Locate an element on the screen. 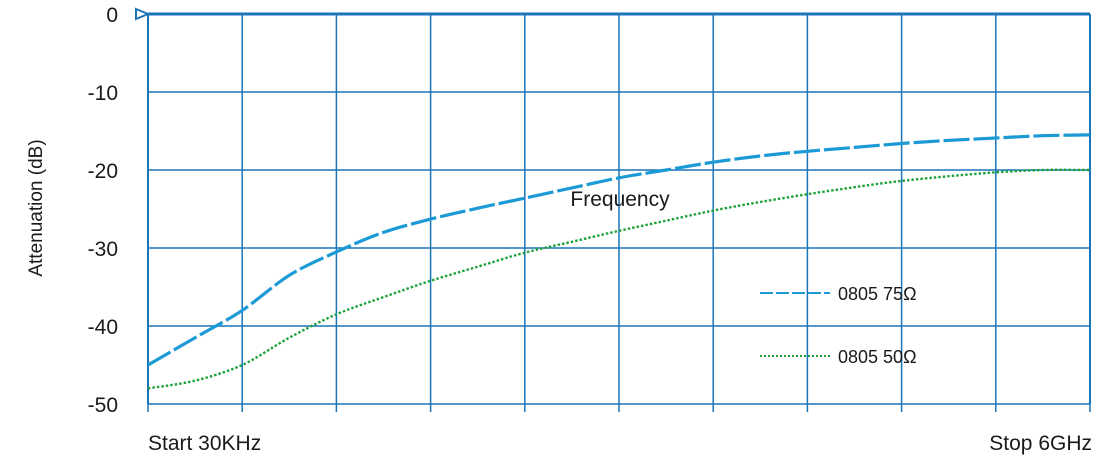 This screenshot has width=1099, height=458. y-tick-label: -50 is located at coordinates (103, 405).